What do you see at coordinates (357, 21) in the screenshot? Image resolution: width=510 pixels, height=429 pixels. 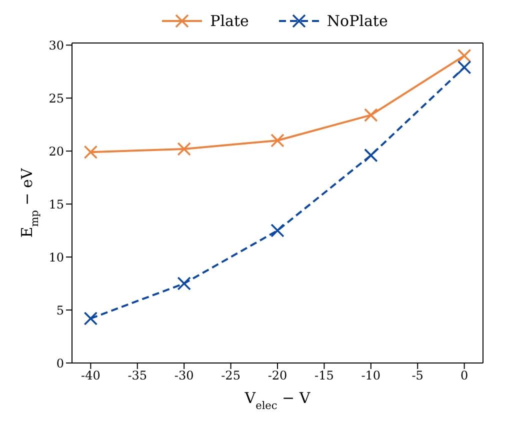 I see `legend-label: NoPlate` at bounding box center [357, 21].